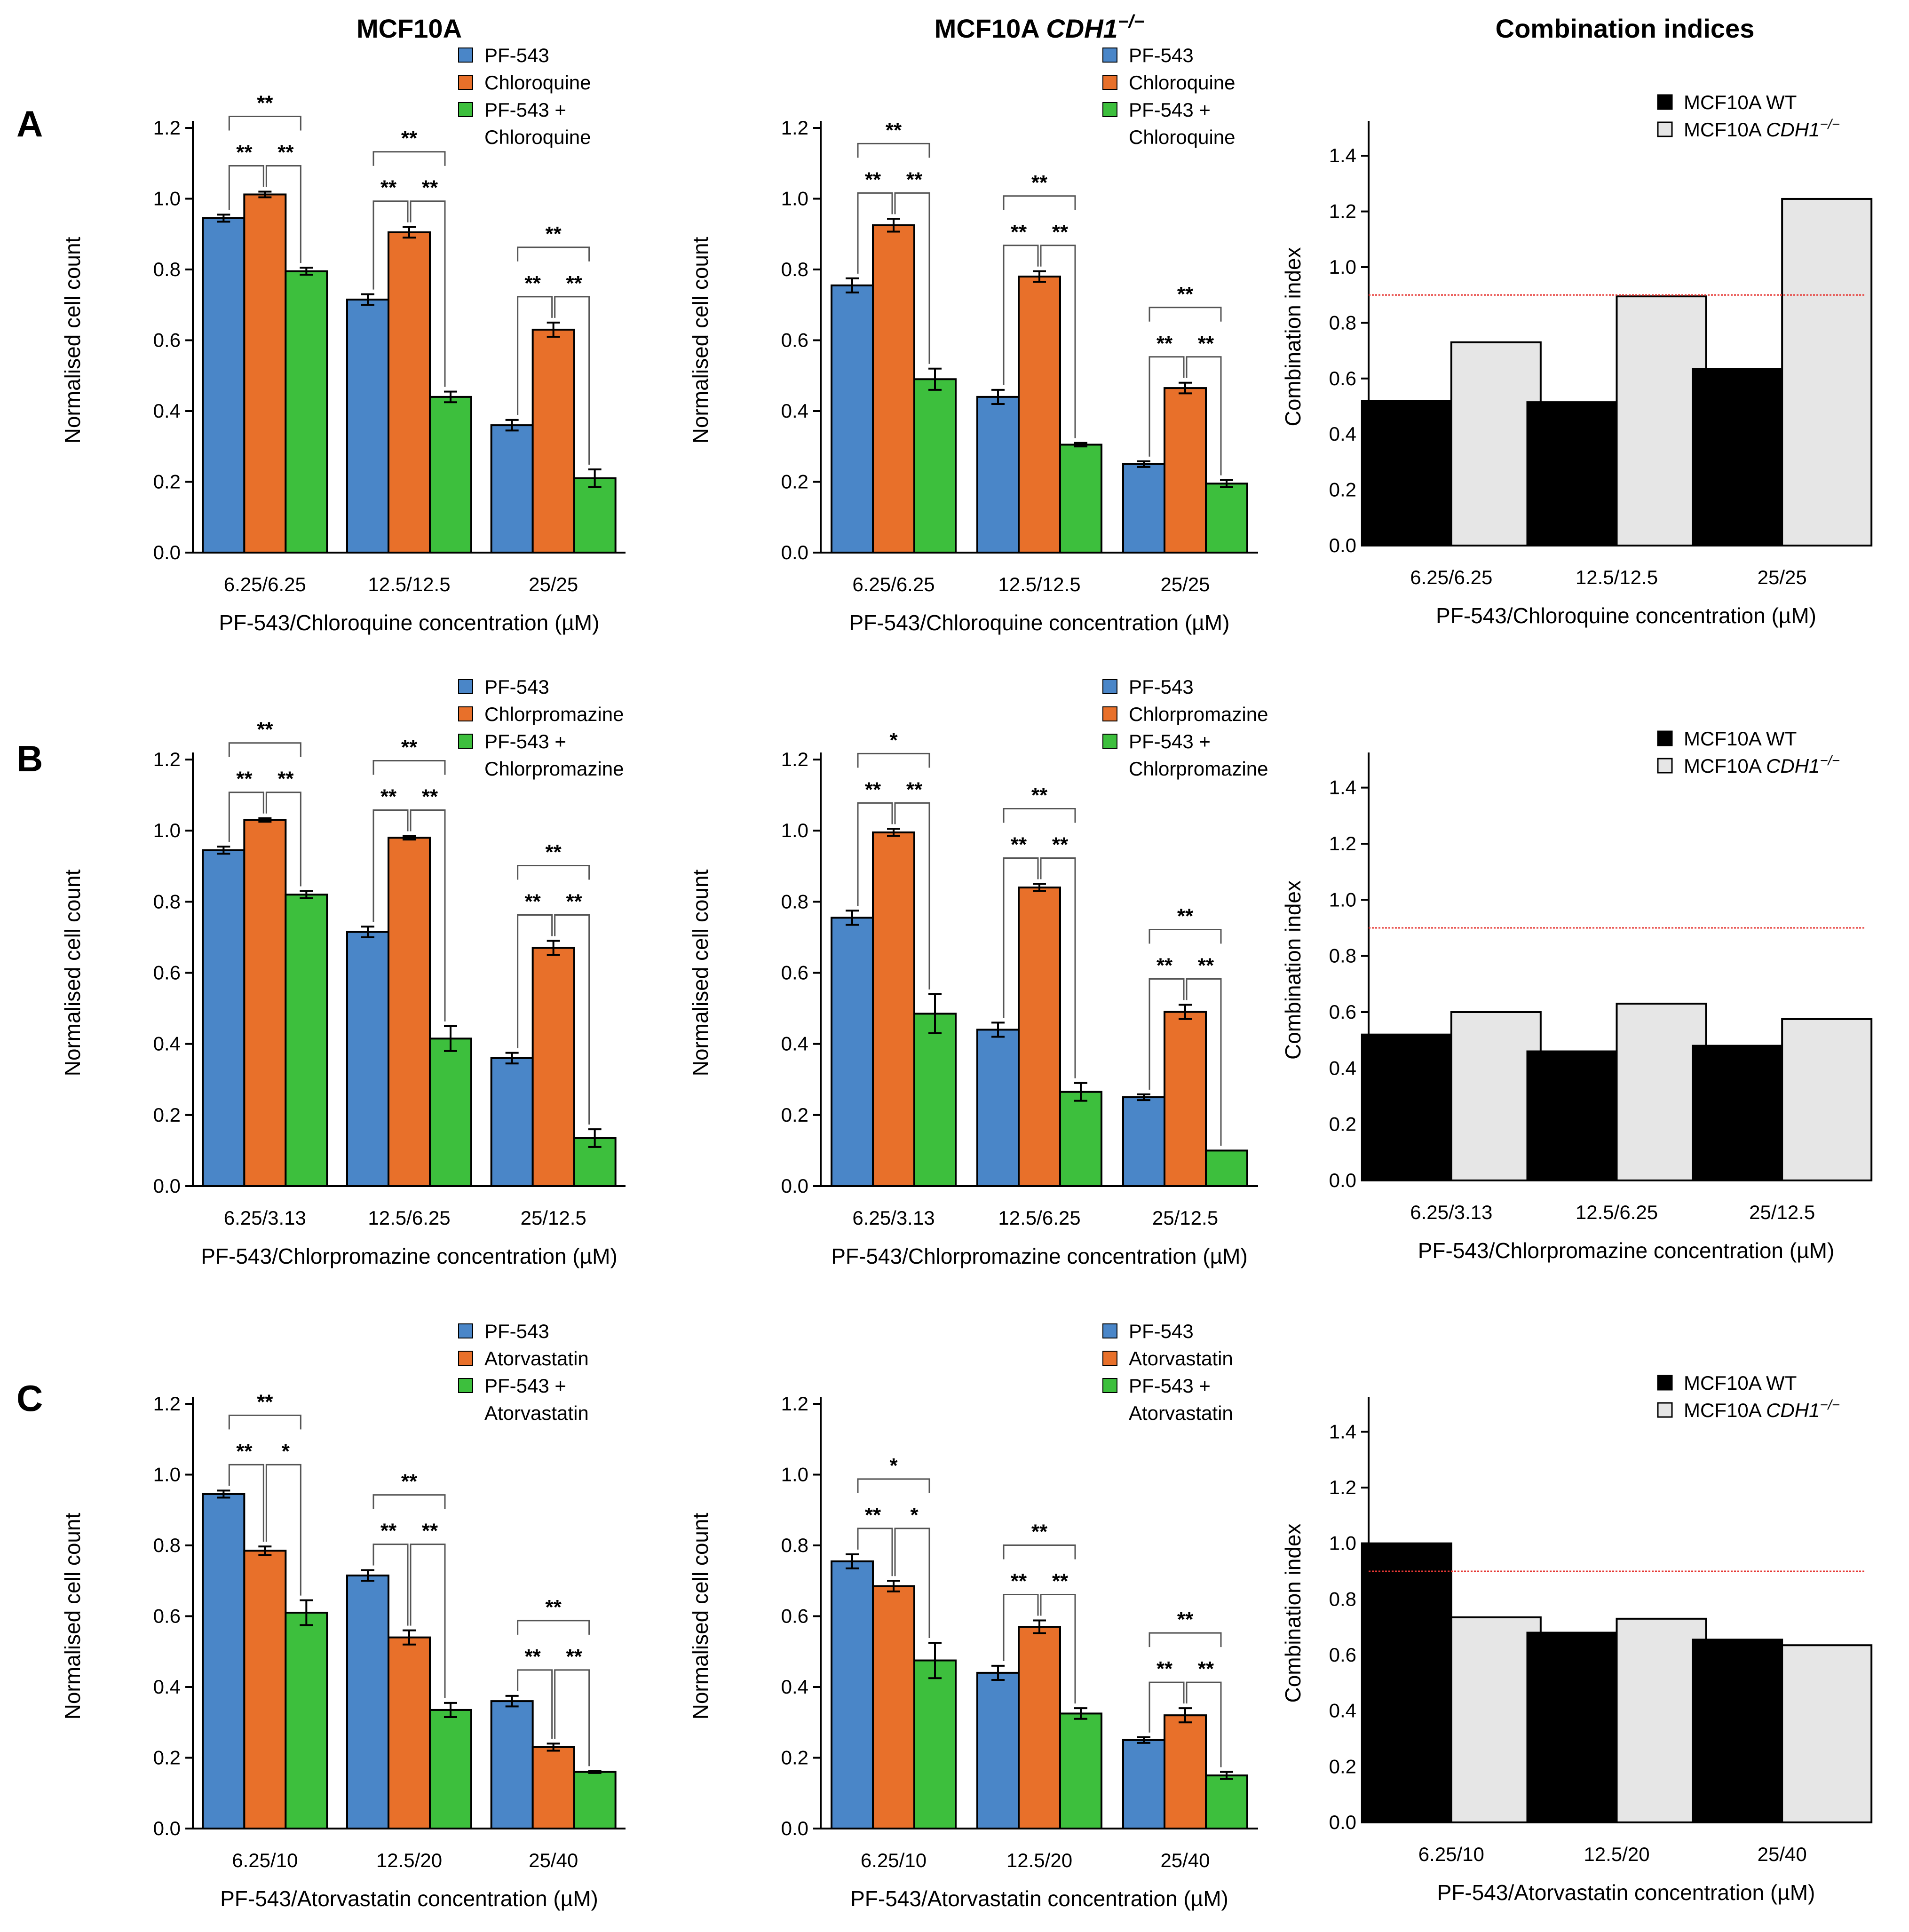  I want to click on y-tick-label: 0.8, so click(794, 901).